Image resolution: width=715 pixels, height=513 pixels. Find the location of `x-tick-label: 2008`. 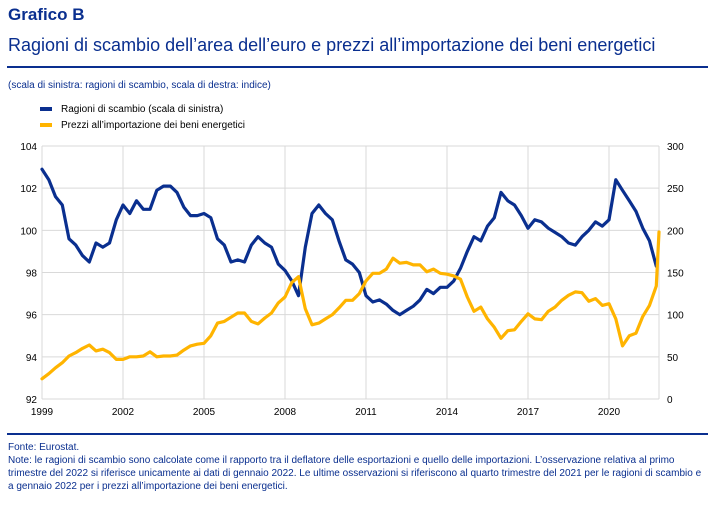

x-tick-label: 2008 is located at coordinates (285, 412).